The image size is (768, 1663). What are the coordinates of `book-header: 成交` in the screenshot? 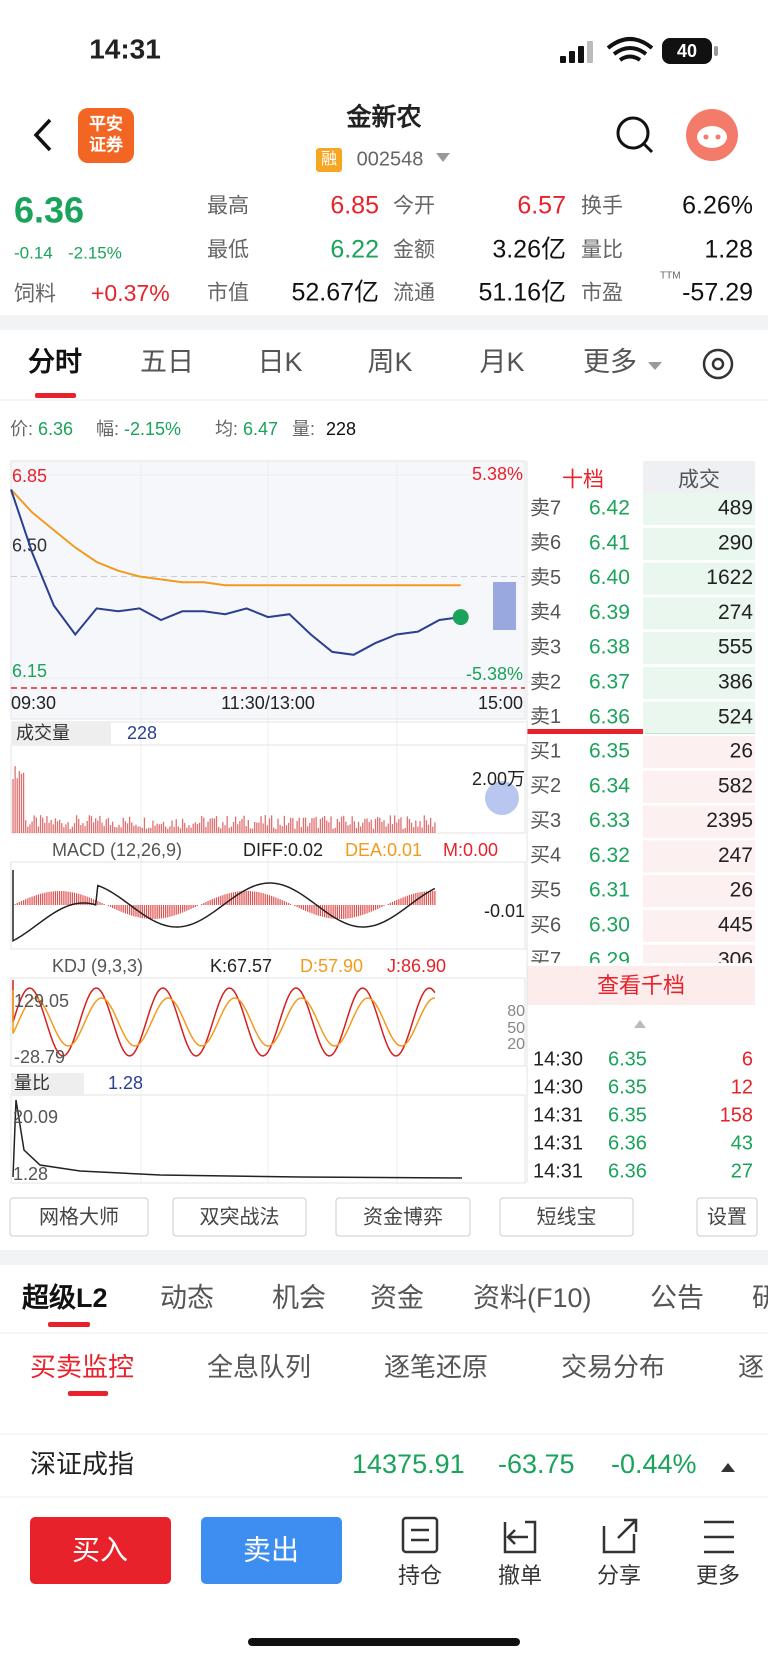 It's located at (699, 480).